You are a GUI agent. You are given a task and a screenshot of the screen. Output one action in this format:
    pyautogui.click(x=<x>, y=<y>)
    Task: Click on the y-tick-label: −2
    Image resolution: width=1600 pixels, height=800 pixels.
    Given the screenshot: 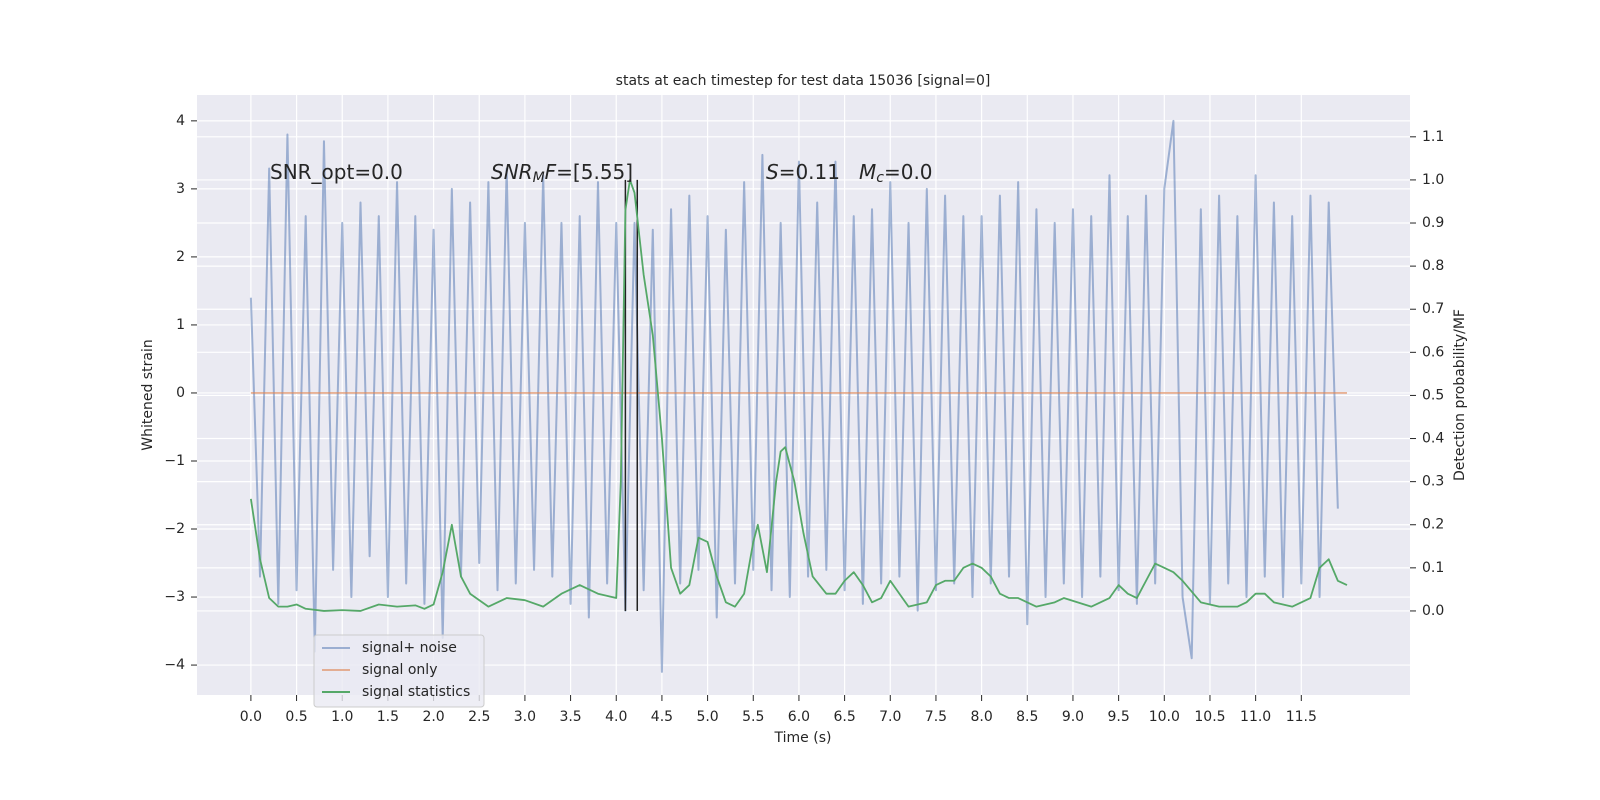 What is the action you would take?
    pyautogui.click(x=174, y=529)
    